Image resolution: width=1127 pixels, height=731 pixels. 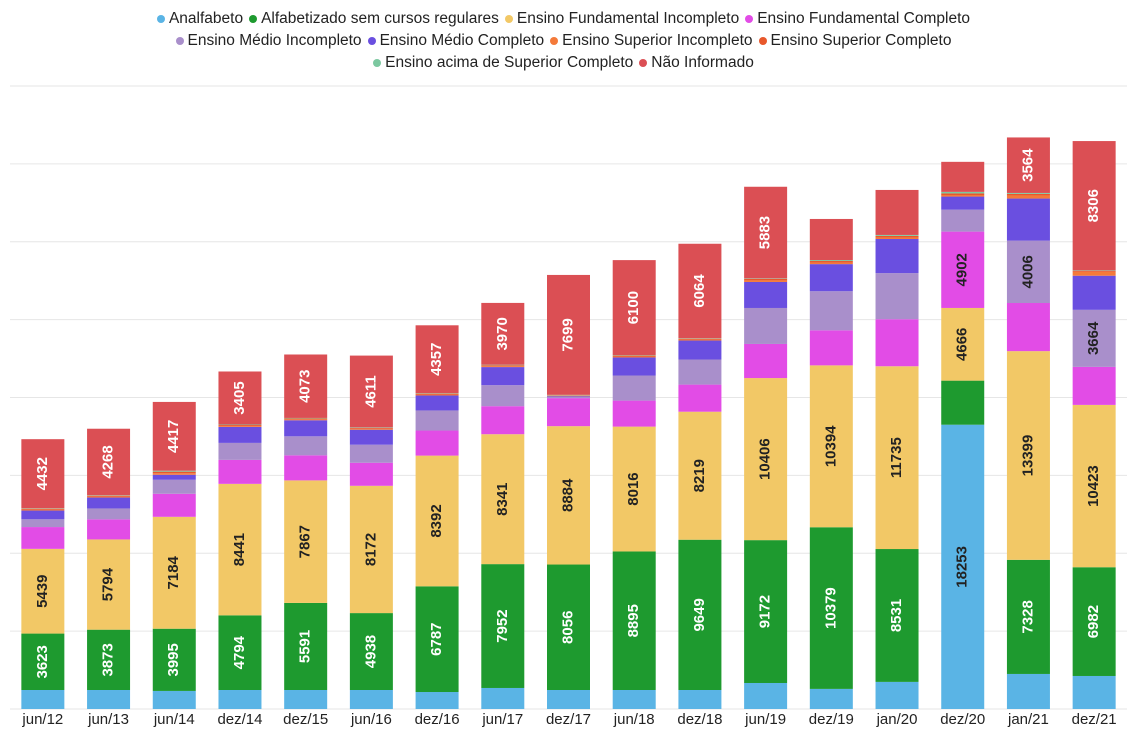 I want to click on x-tick-label: dez/18, so click(x=699, y=719).